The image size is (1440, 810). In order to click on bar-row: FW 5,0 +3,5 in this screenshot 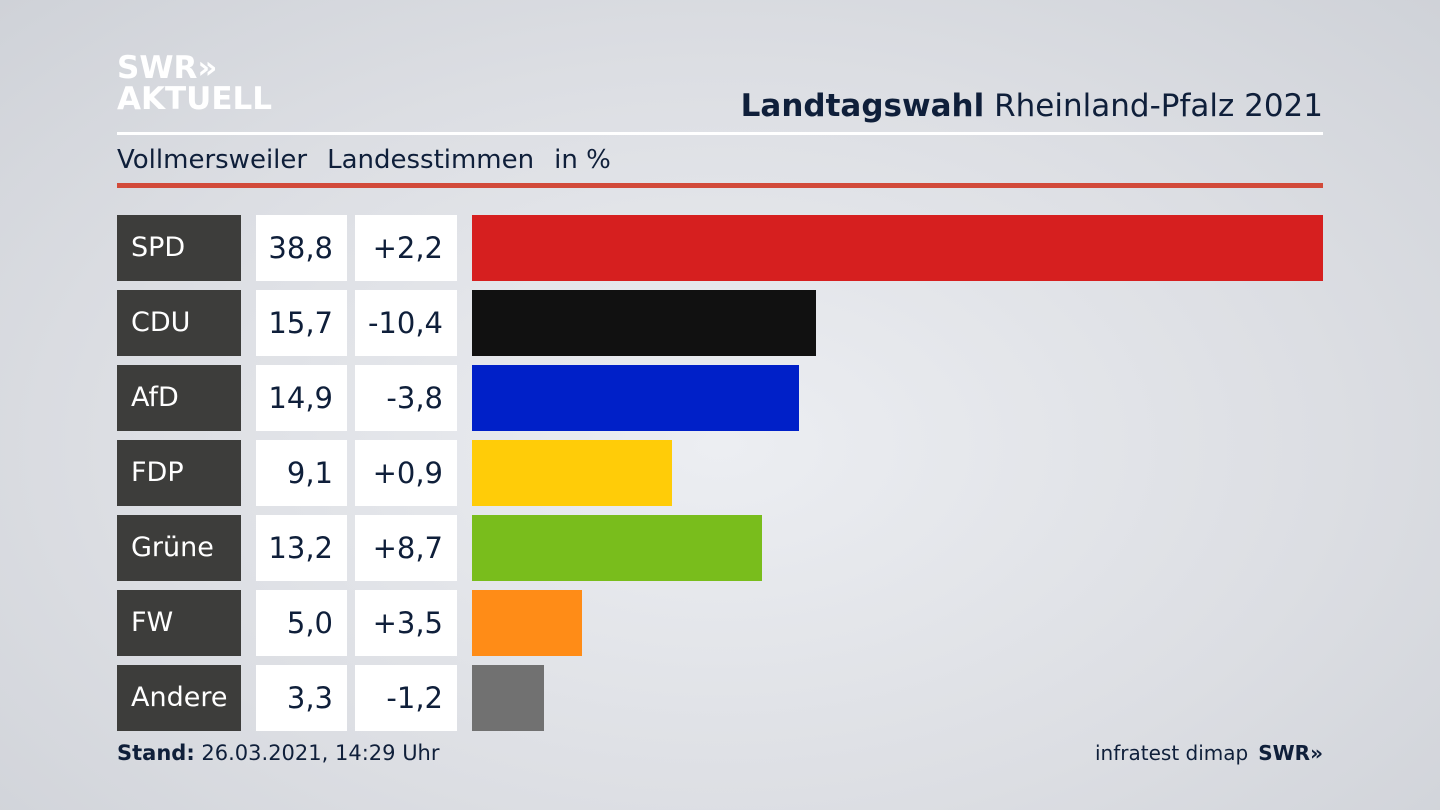, I will do `click(720, 623)`.